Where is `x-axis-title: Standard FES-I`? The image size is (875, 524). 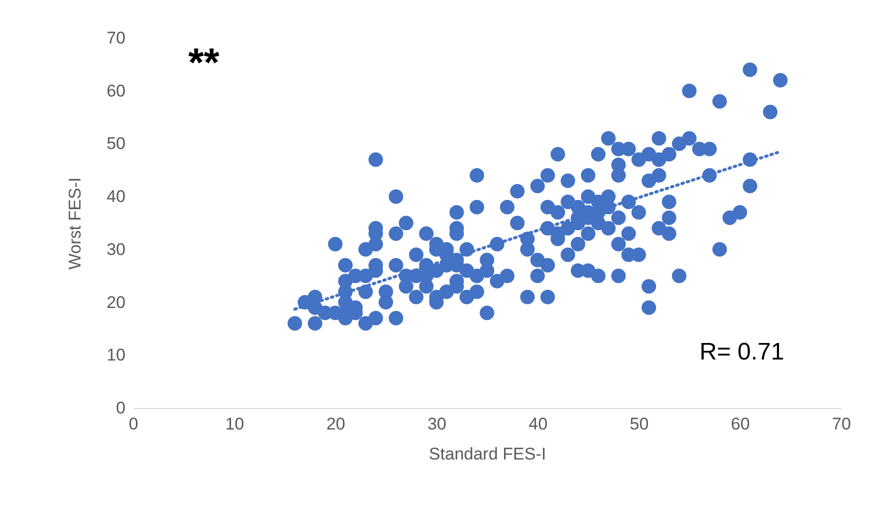
x-axis-title: Standard FES-I is located at coordinates (487, 454).